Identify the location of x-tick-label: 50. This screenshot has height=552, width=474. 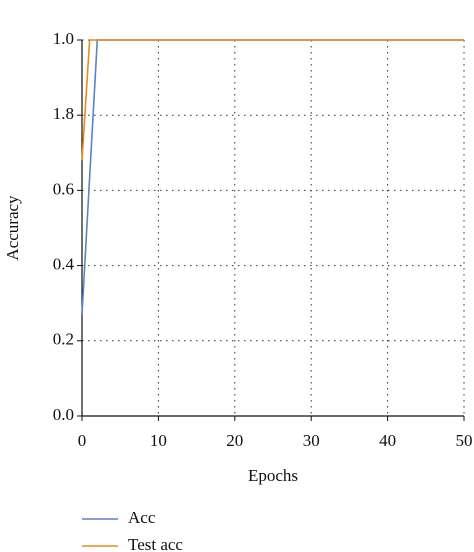
(464, 440).